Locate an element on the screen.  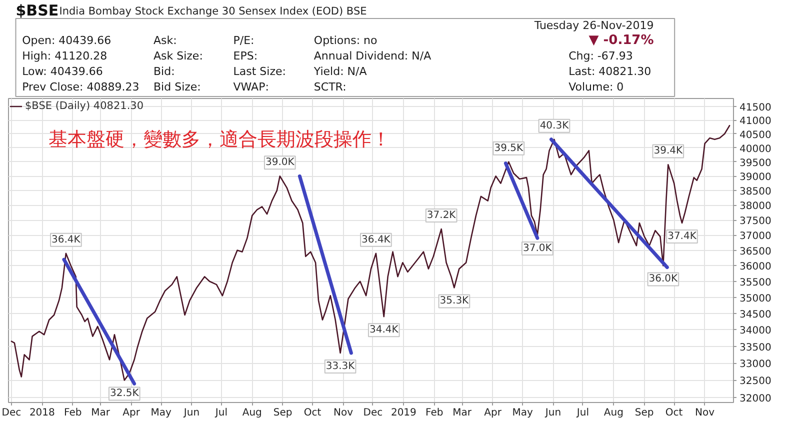
annotation: 36.0K is located at coordinates (663, 279).